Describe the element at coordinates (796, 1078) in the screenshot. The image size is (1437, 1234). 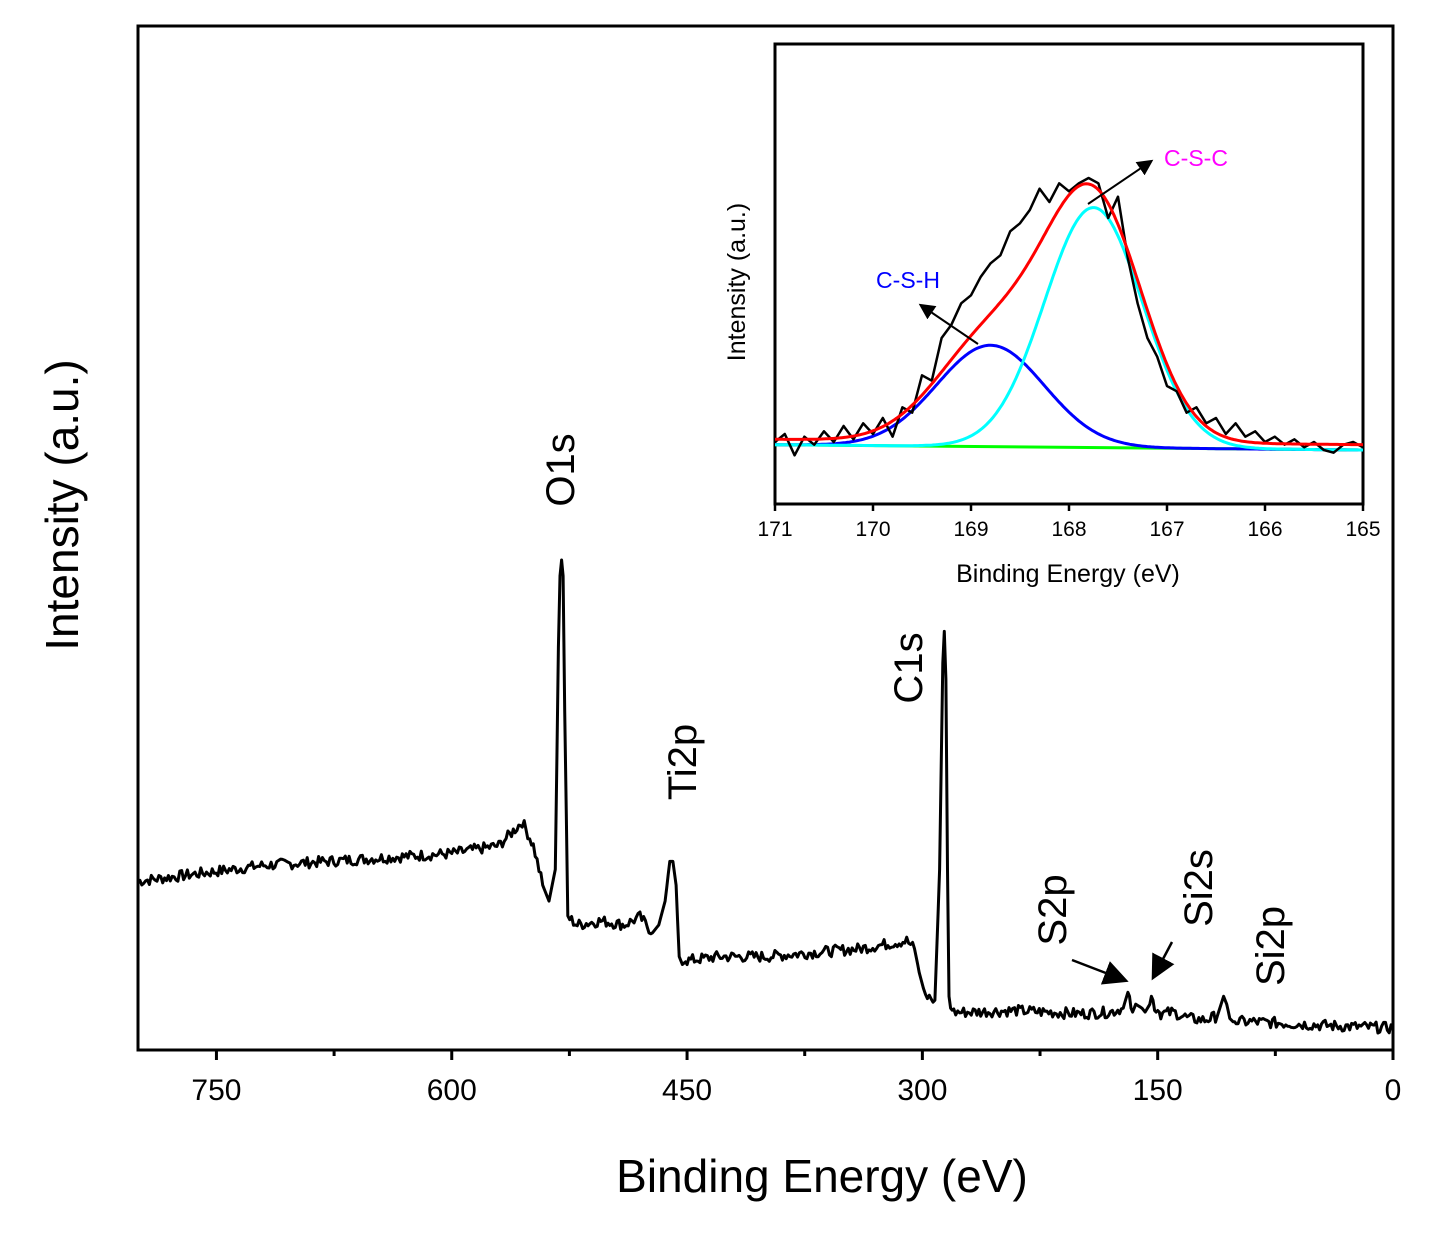
I see `main-x-axis: 750 600 450 300 150 0` at that location.